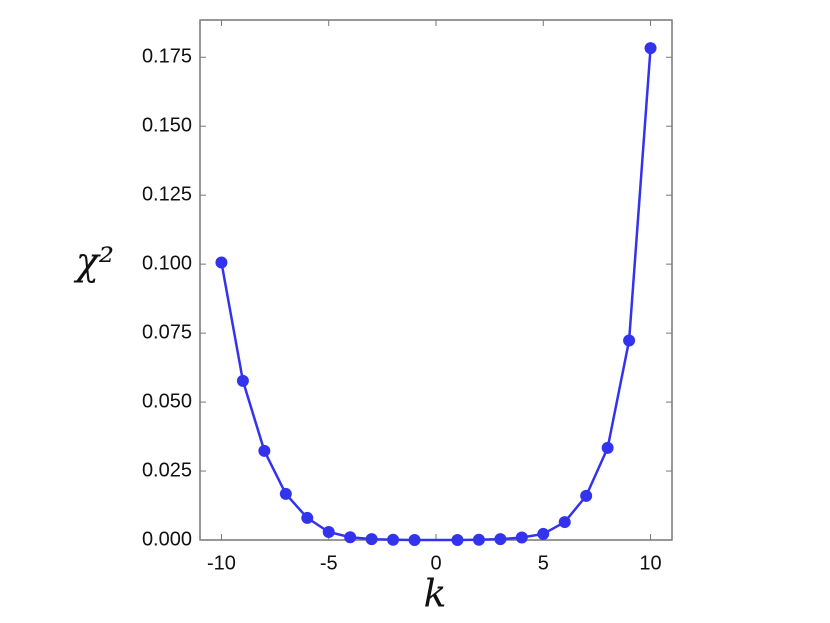 Image resolution: width=830 pixels, height=623 pixels. Describe the element at coordinates (435, 563) in the screenshot. I see `x-tick-label: 0` at that location.